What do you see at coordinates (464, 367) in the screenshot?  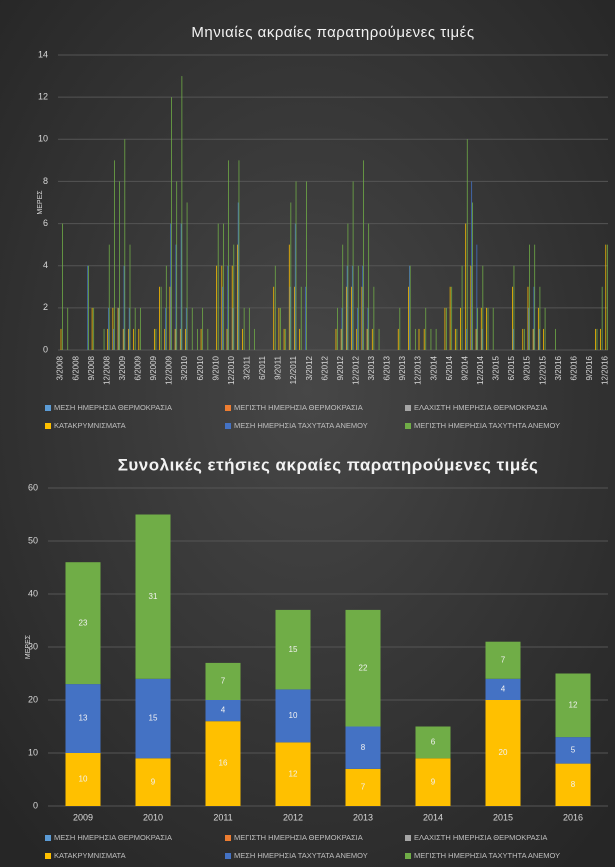 I see `x-tick-label: 9/2014` at bounding box center [464, 367].